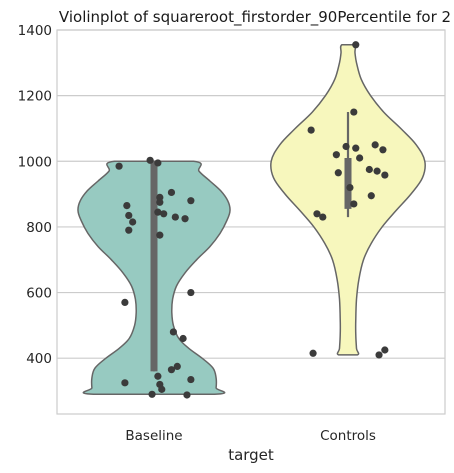  I want to click on x-tick-labels: Baseline Controls, so click(250, 436).